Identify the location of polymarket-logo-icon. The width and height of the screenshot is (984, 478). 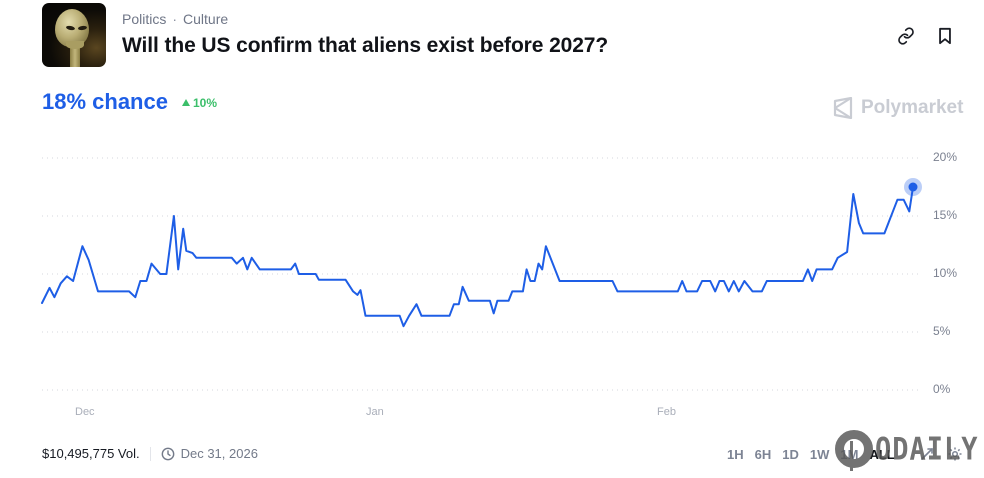
(843, 108).